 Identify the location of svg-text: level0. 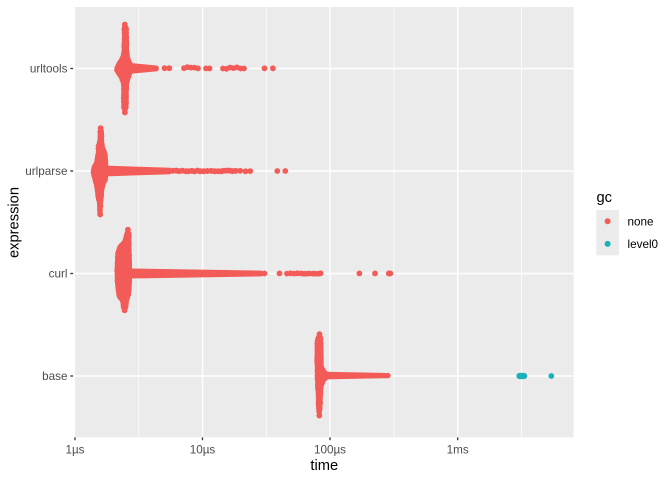
(643, 244).